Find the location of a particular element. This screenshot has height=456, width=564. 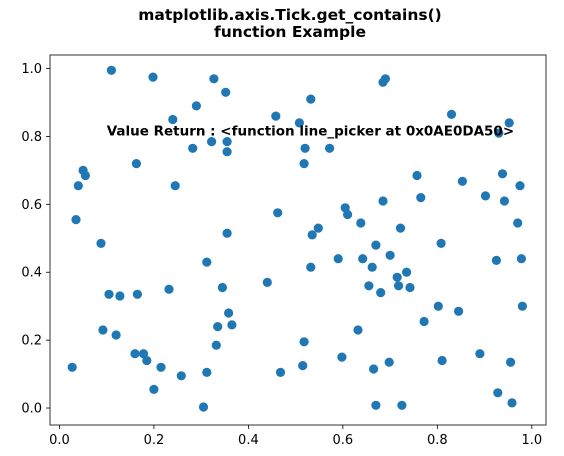

chart-title-line-1: matplotlib.axis.Tick.get_contains() is located at coordinates (290, 15).